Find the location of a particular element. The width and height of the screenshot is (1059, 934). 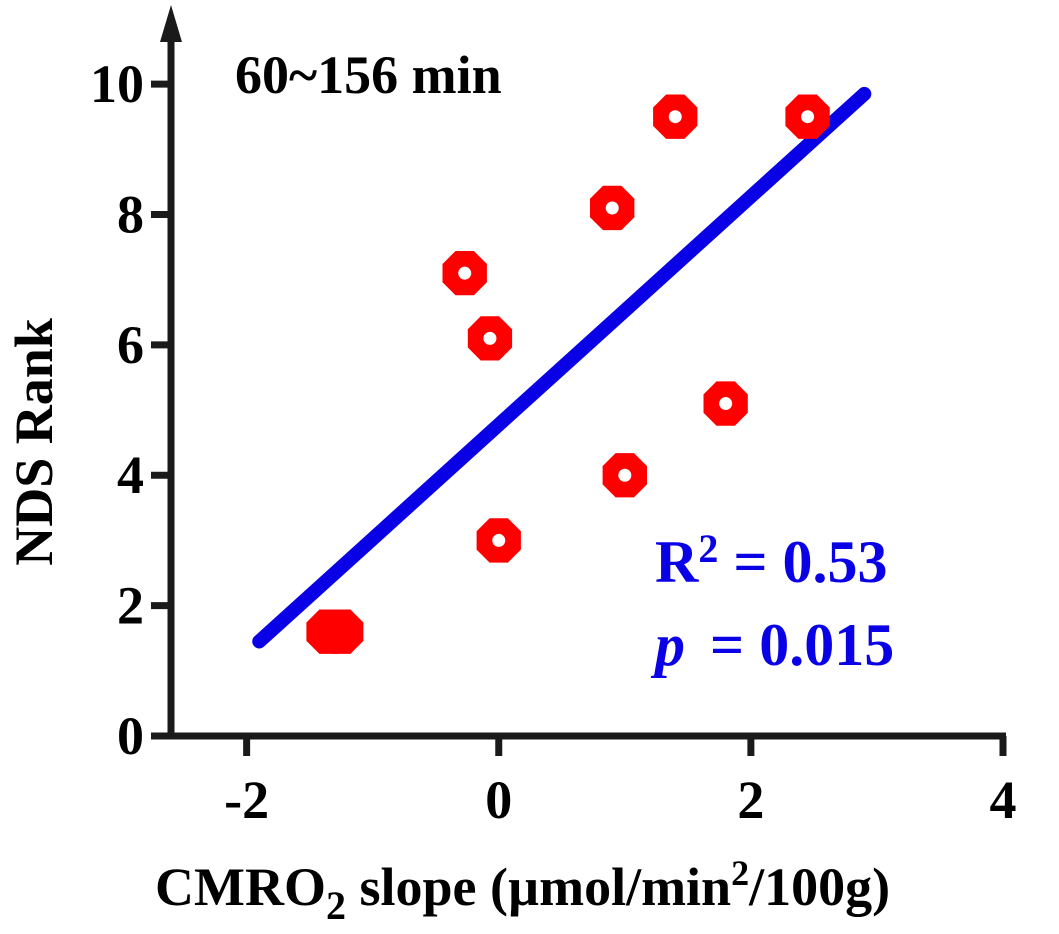

data-point is located at coordinates (341, 631).